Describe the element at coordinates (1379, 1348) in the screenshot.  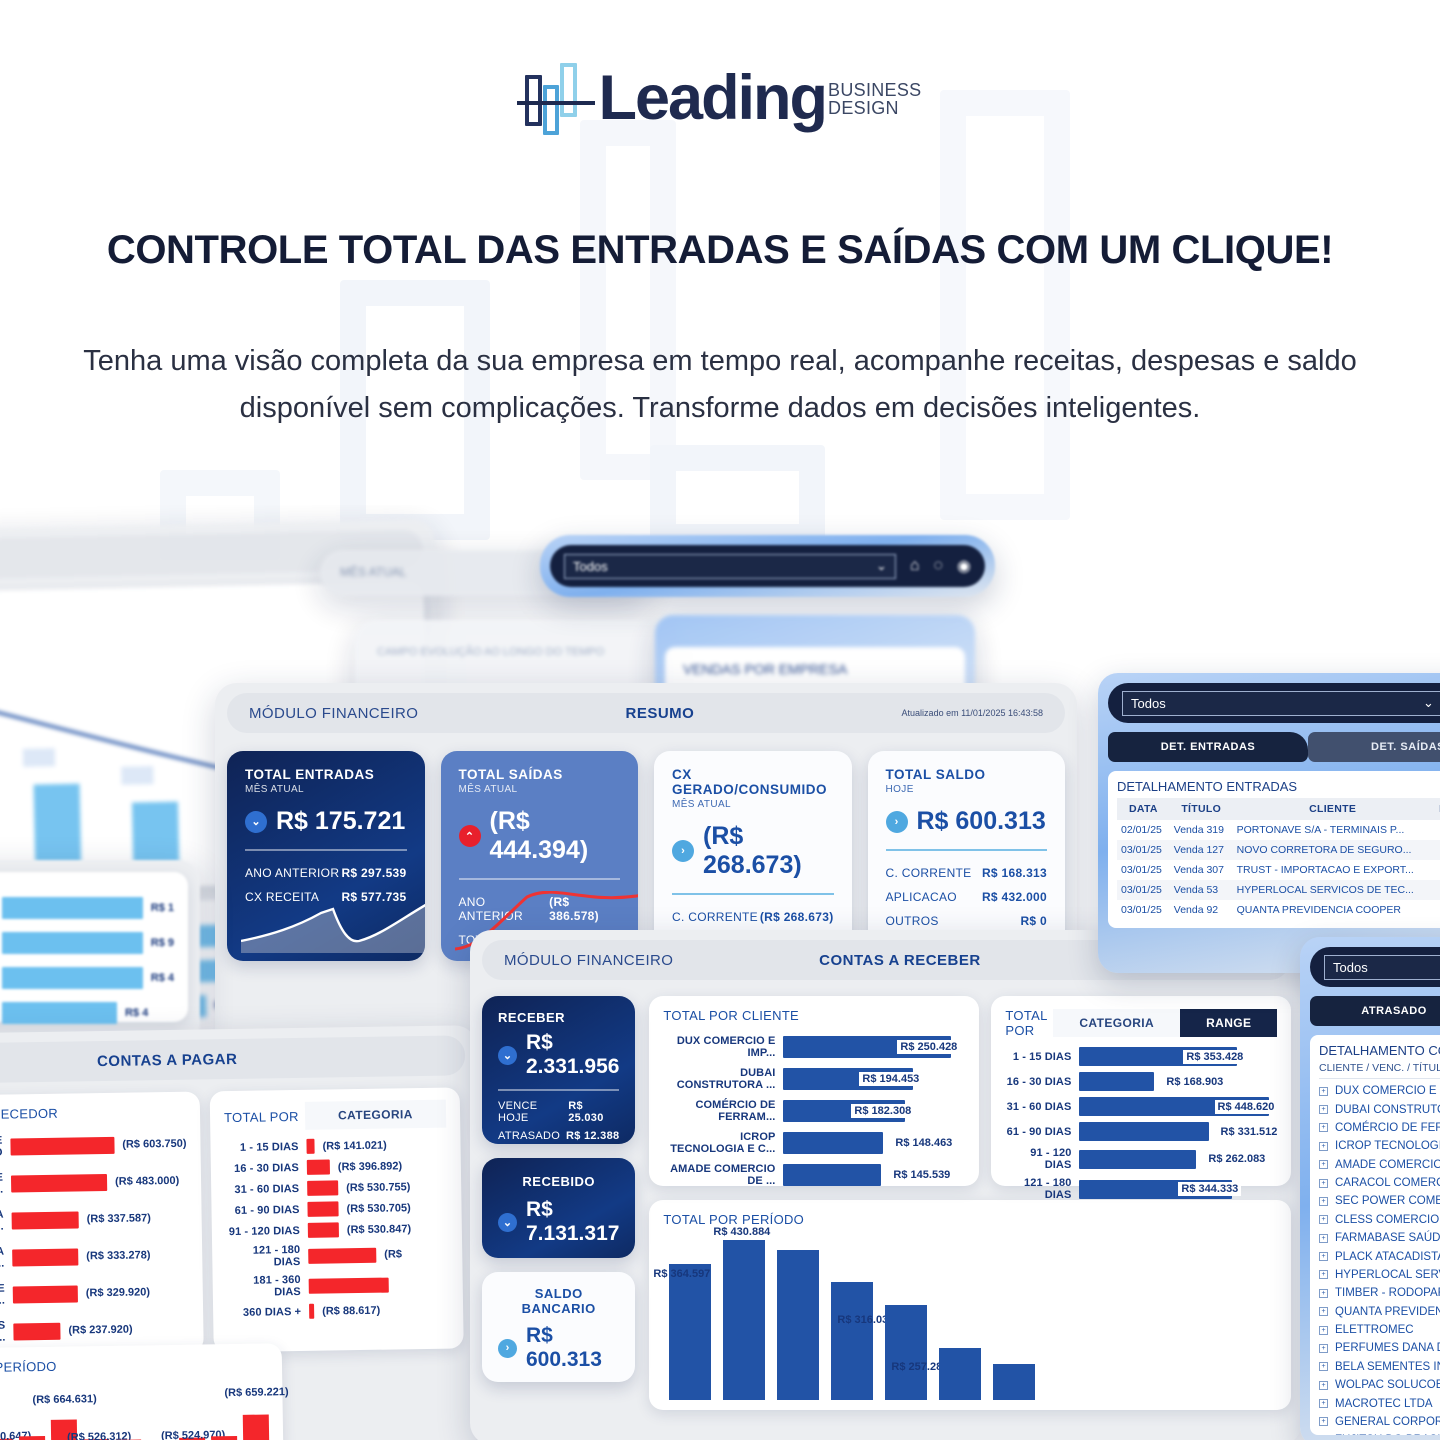
I see `list-item: + PERFUMES DANA DO BRA` at that location.